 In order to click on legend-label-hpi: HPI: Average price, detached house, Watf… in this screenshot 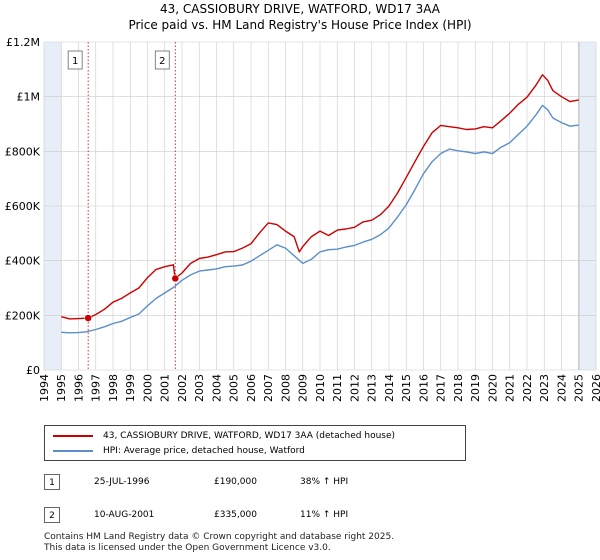, I will do `click(204, 451)`.